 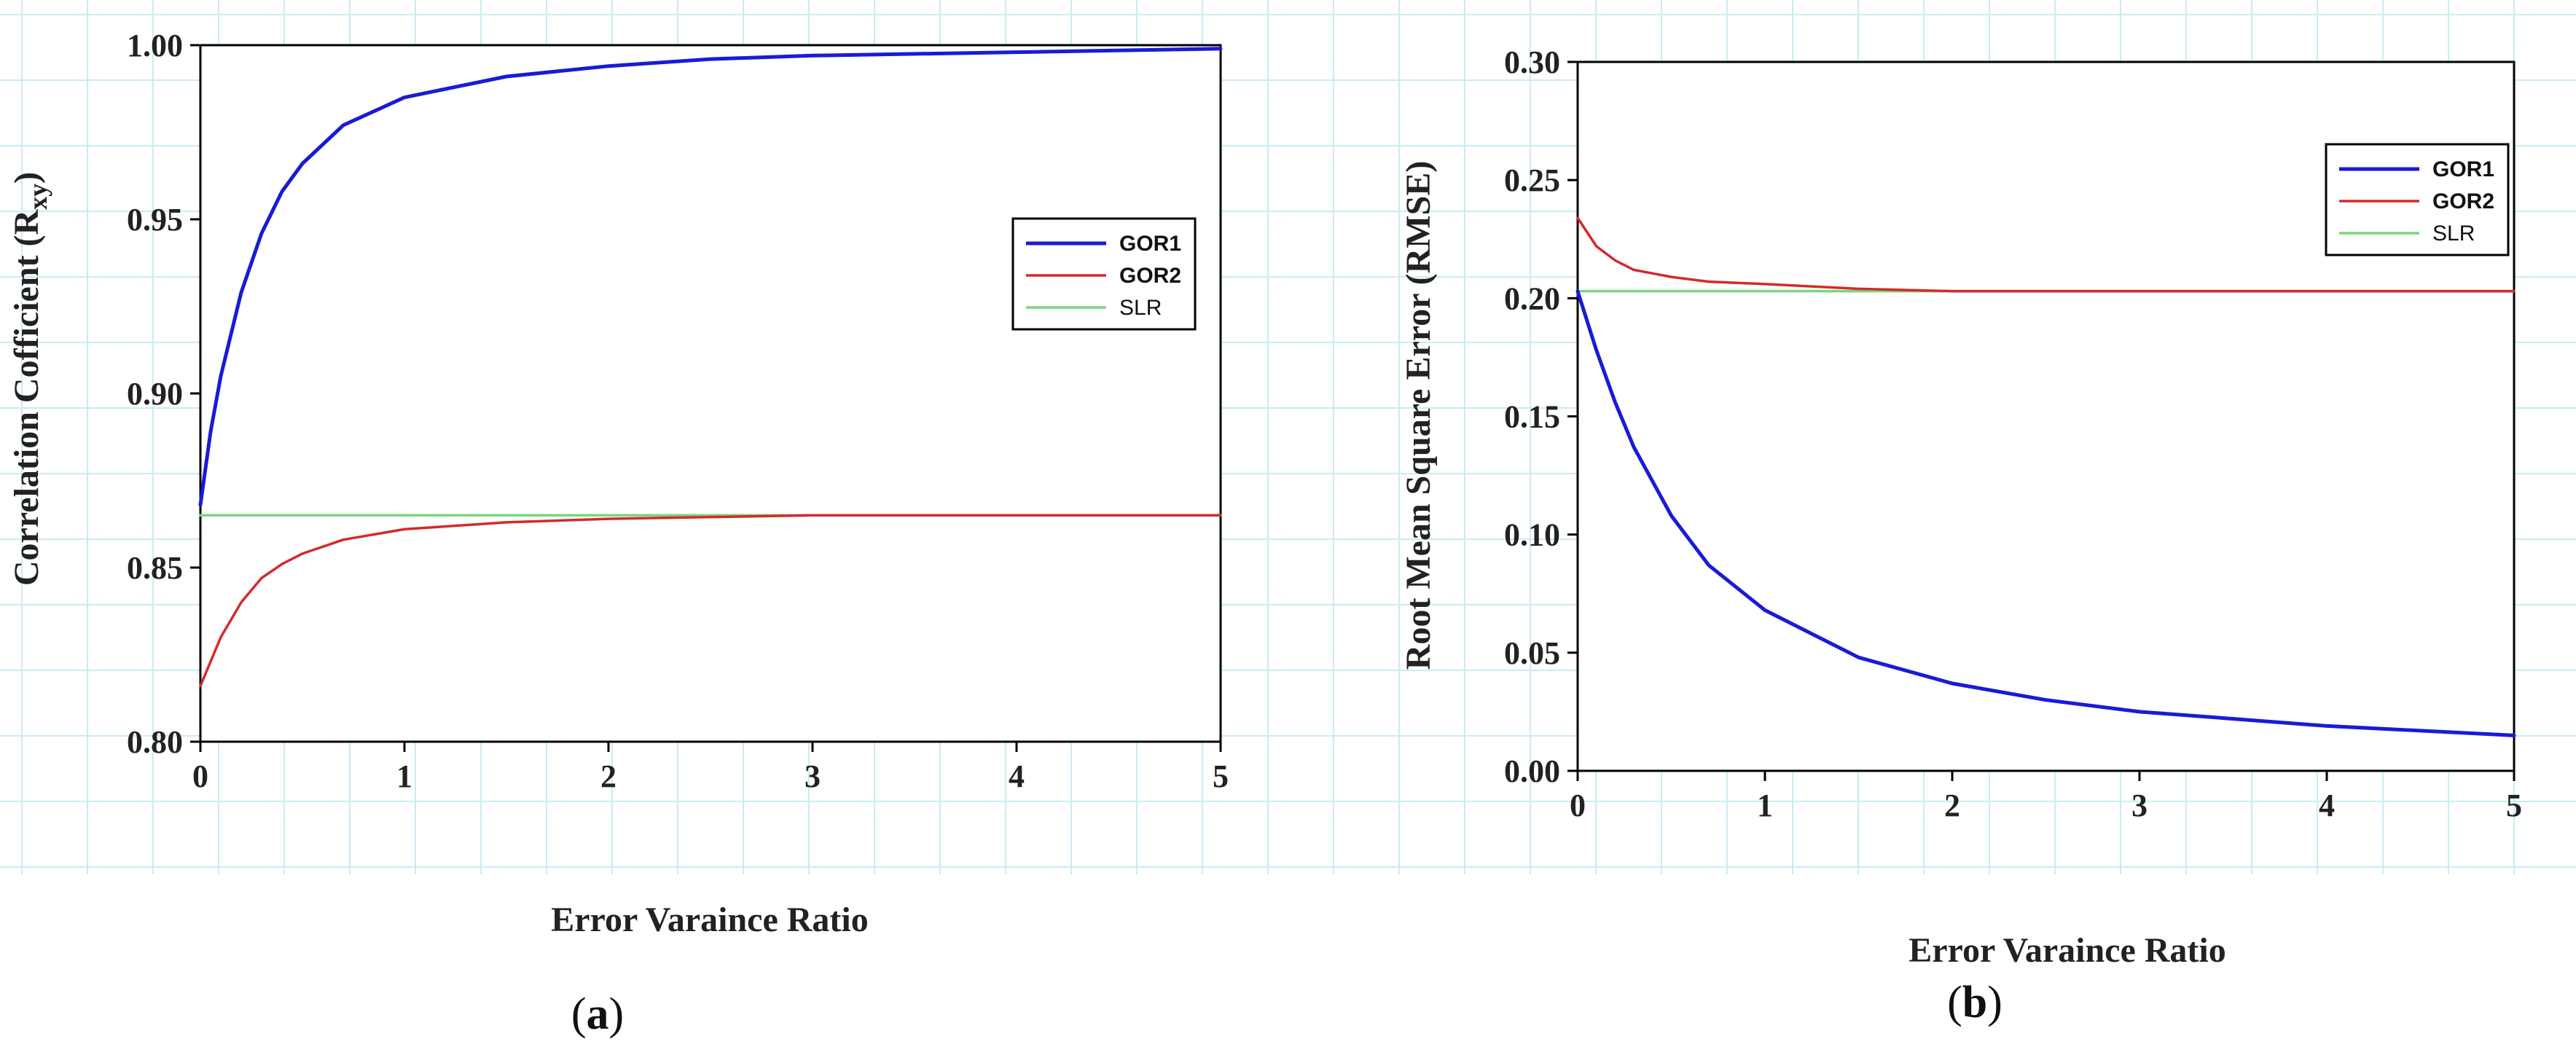 I want to click on y-tick-label: 0.15, so click(x=1532, y=417).